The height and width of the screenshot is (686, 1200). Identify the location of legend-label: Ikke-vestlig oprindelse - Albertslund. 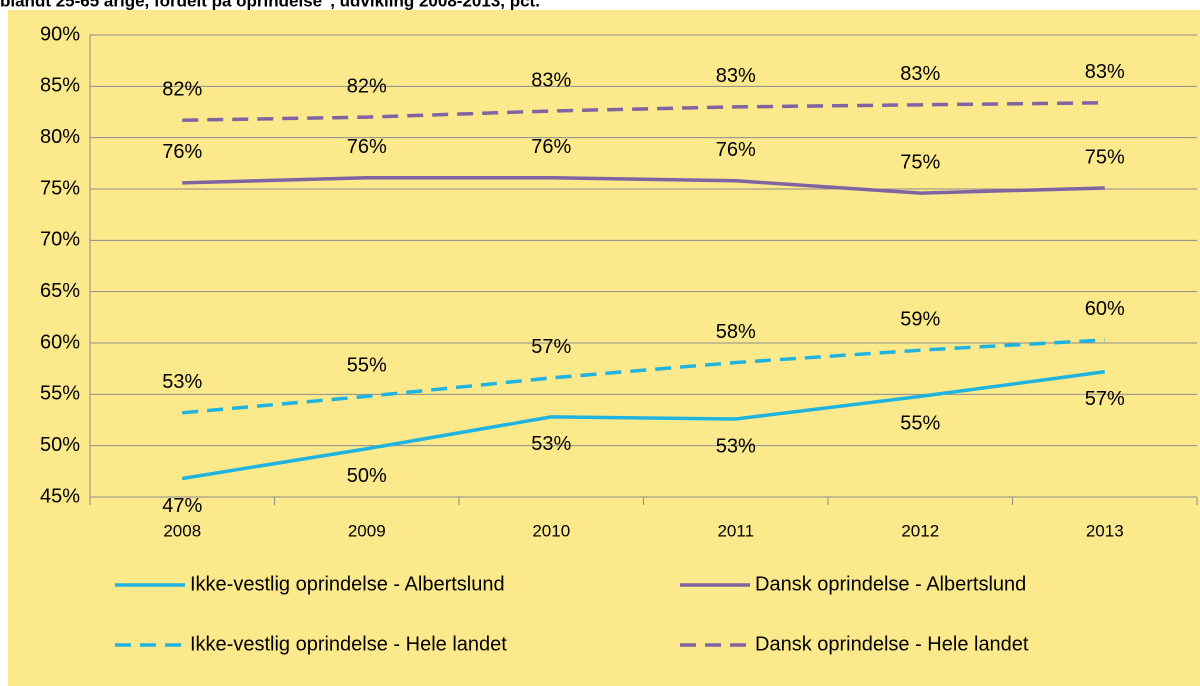
(347, 584).